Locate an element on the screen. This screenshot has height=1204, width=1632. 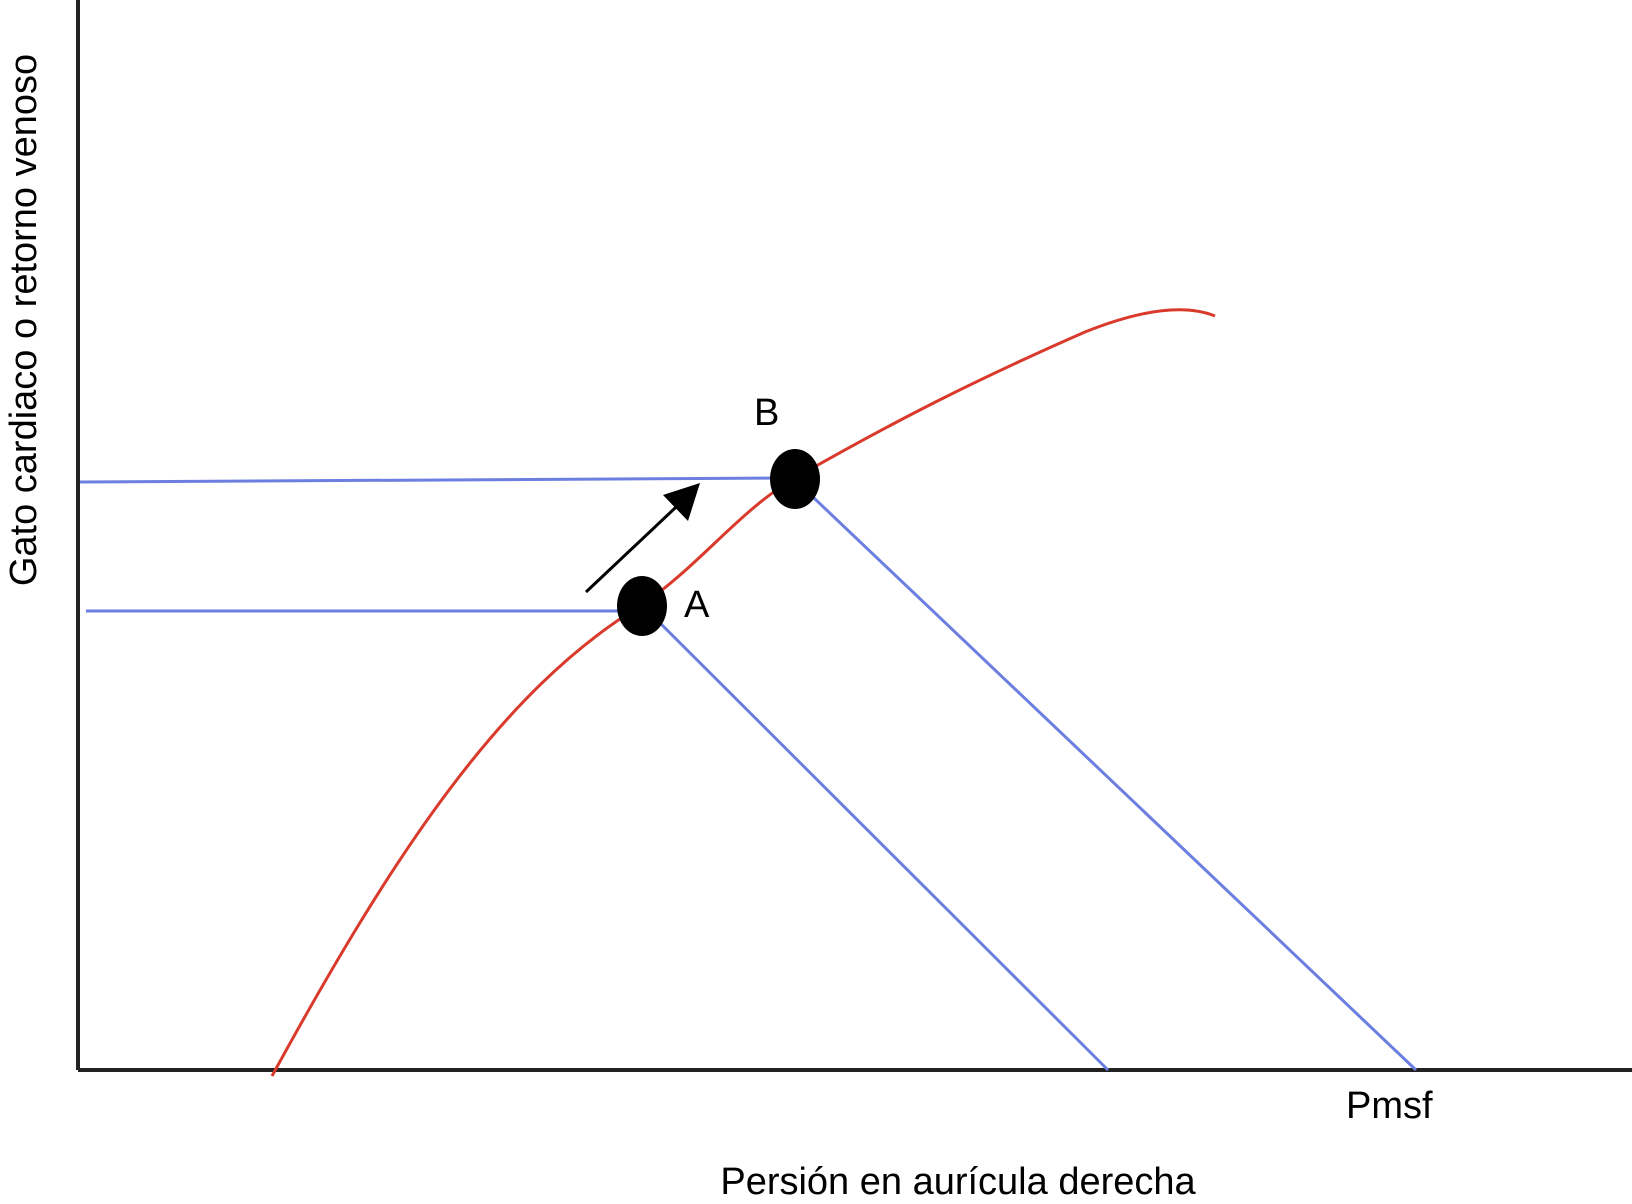
reference-line-b is located at coordinates (437, 480).